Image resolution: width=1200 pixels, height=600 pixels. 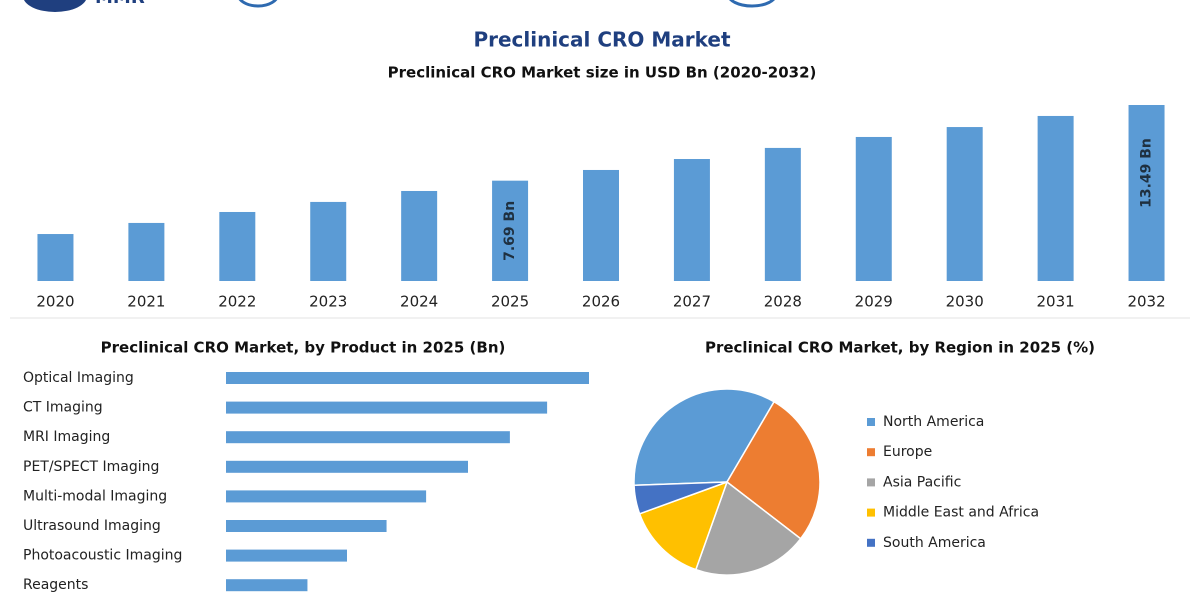 I want to click on x-tick-label: 2027, so click(x=692, y=302).